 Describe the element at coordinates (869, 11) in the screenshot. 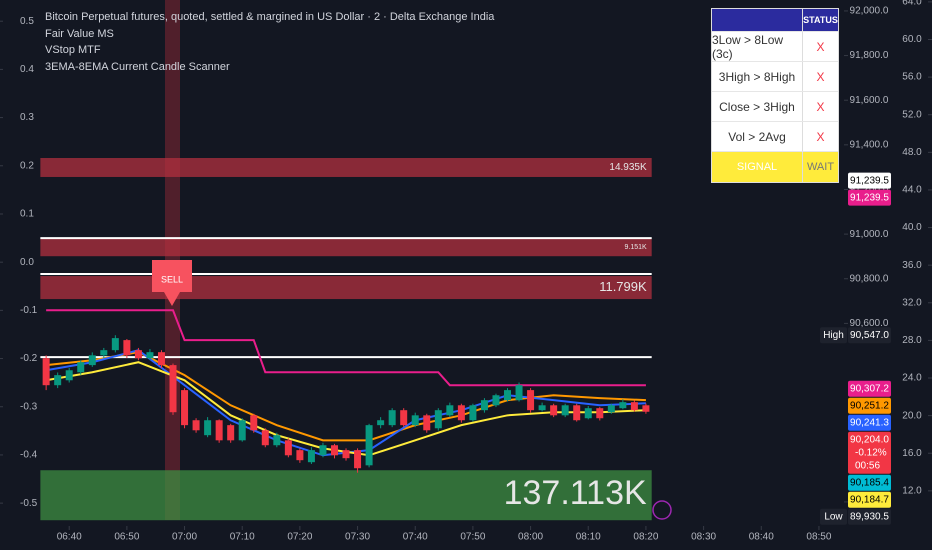

I see `y-tick-label: 92,000.0` at that location.